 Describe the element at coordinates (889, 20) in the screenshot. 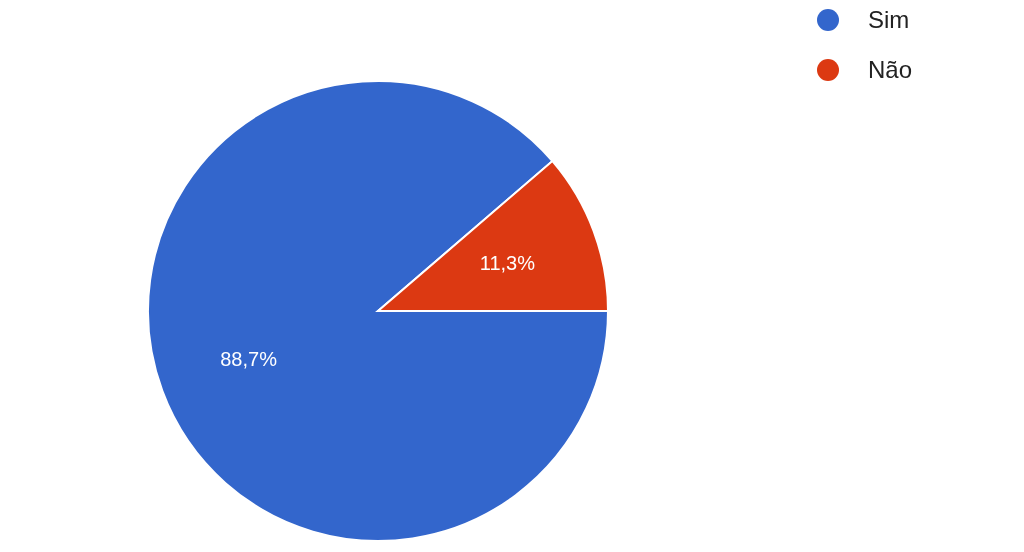

I see `legend-label: Sim` at that location.